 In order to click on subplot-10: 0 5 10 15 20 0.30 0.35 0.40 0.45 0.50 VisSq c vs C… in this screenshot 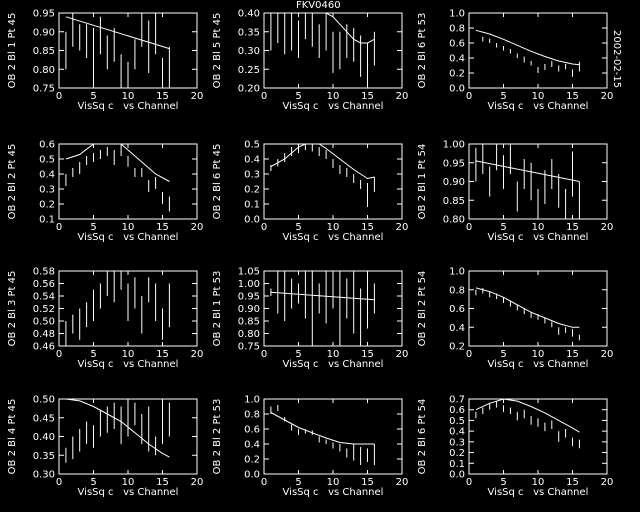, I will do `click(105, 447)`.